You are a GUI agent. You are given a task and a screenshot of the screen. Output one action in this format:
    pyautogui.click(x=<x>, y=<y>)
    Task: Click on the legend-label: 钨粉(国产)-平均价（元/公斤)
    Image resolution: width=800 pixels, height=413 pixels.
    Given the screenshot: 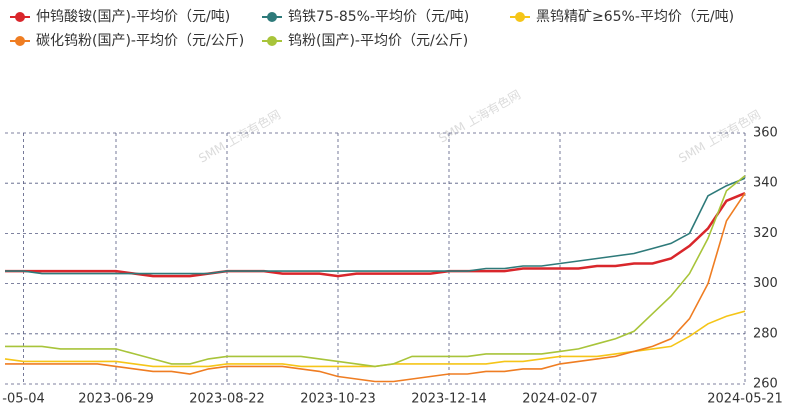 What is the action you would take?
    pyautogui.click(x=378, y=41)
    